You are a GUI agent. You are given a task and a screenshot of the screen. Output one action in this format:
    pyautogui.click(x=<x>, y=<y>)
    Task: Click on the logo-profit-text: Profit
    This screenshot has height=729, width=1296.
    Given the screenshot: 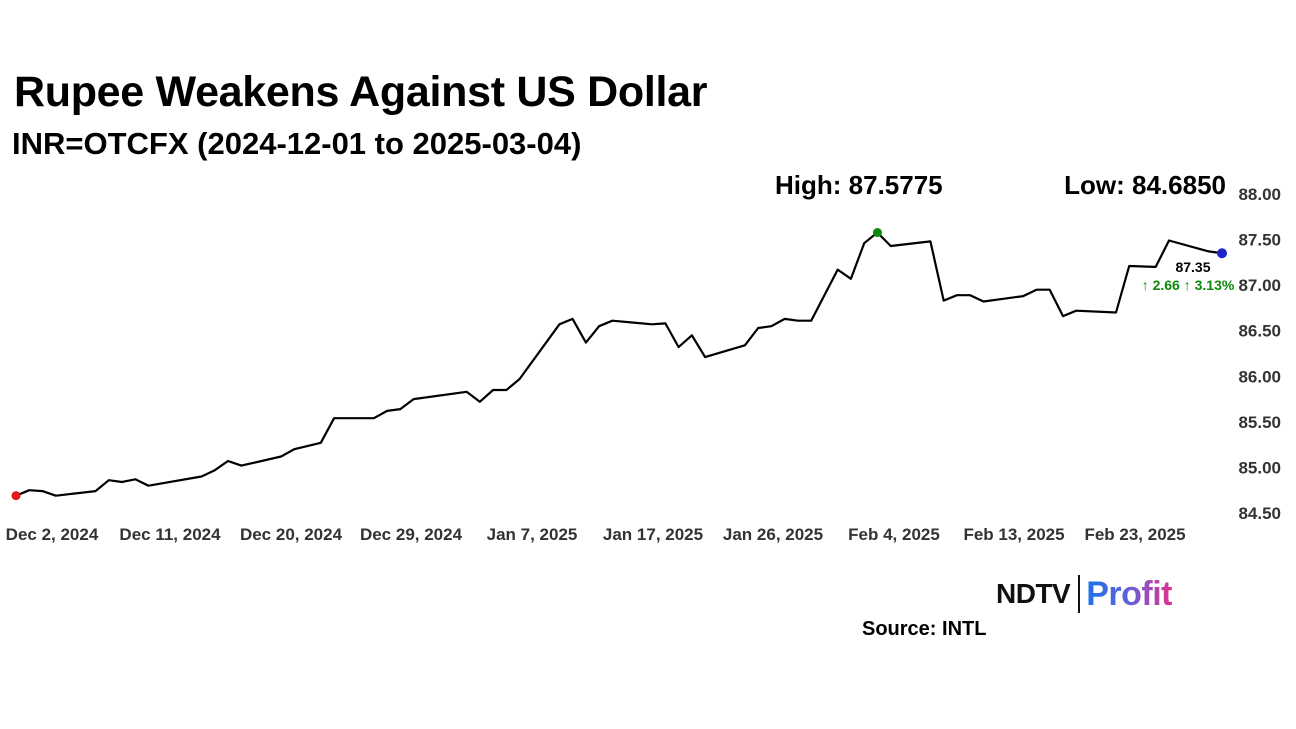 What is the action you would take?
    pyautogui.click(x=1129, y=593)
    